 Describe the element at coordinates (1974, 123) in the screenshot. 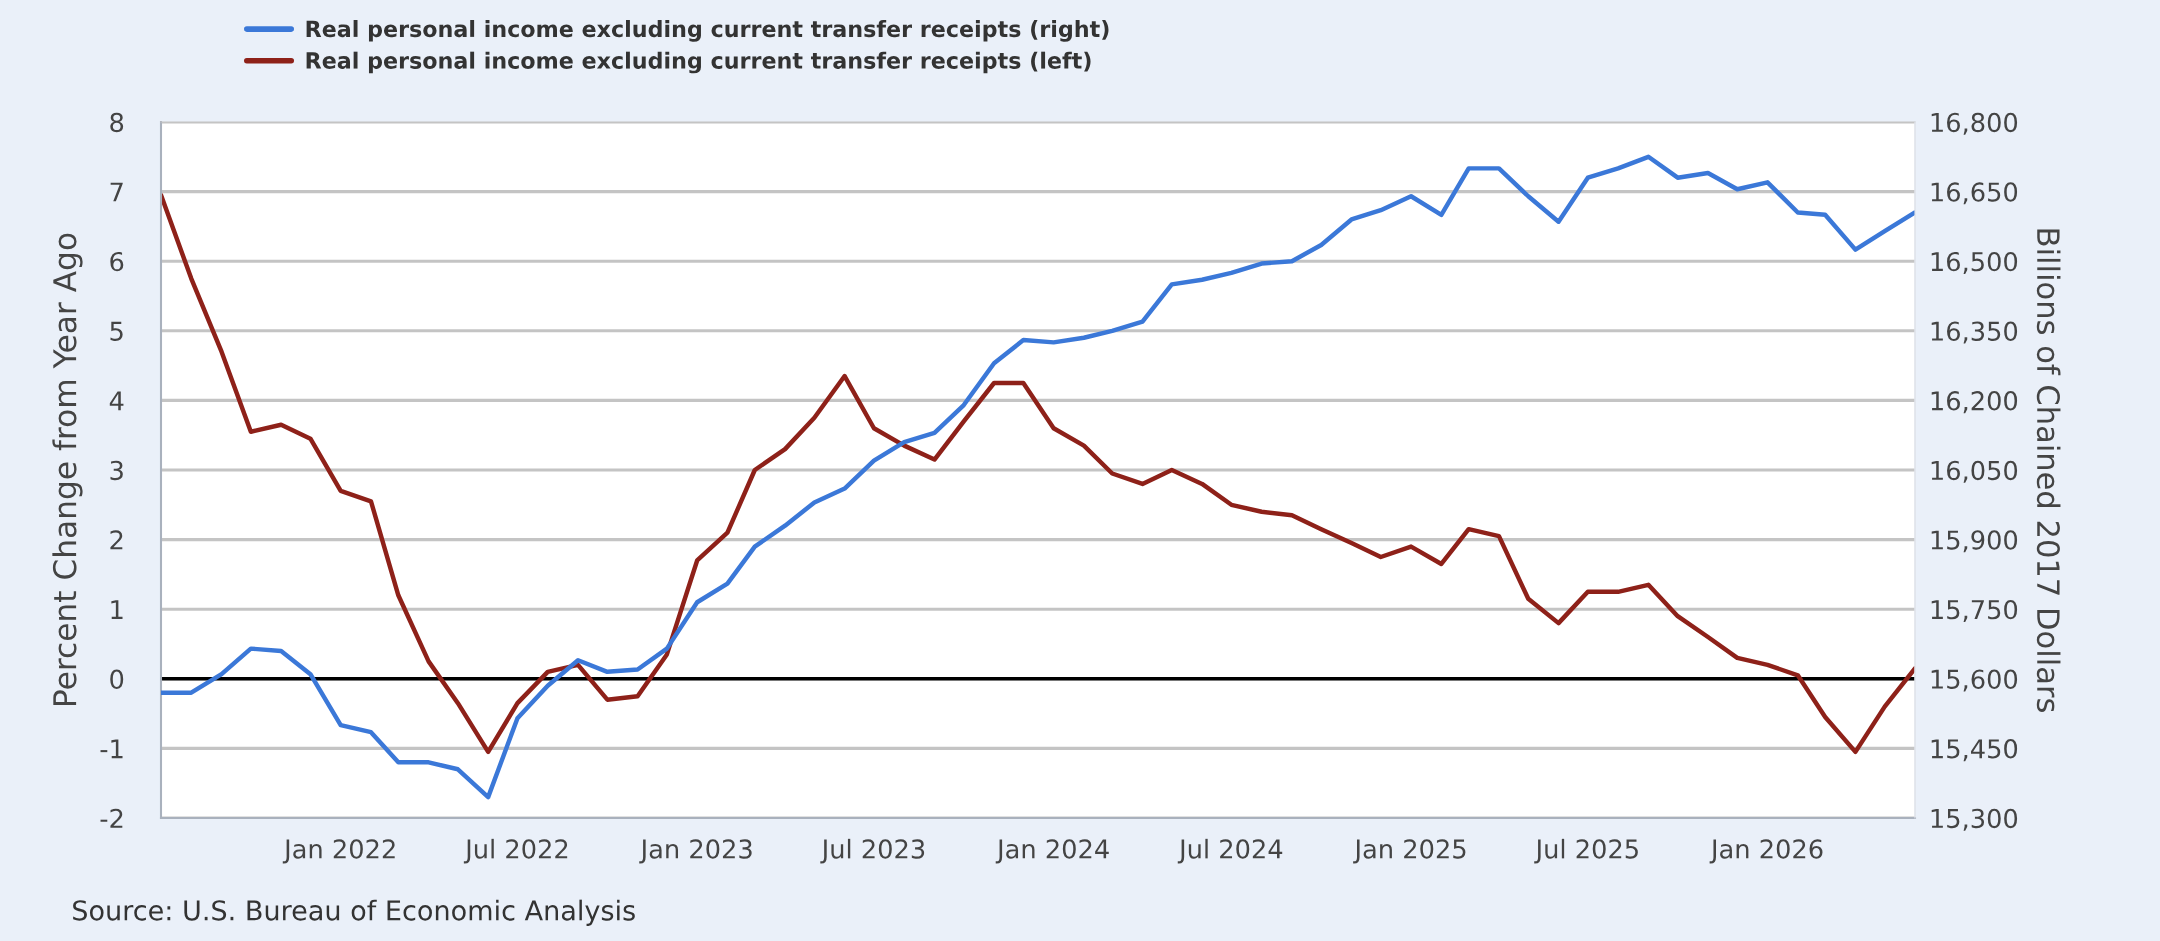

I see `y2-tick-label: 16,800` at that location.